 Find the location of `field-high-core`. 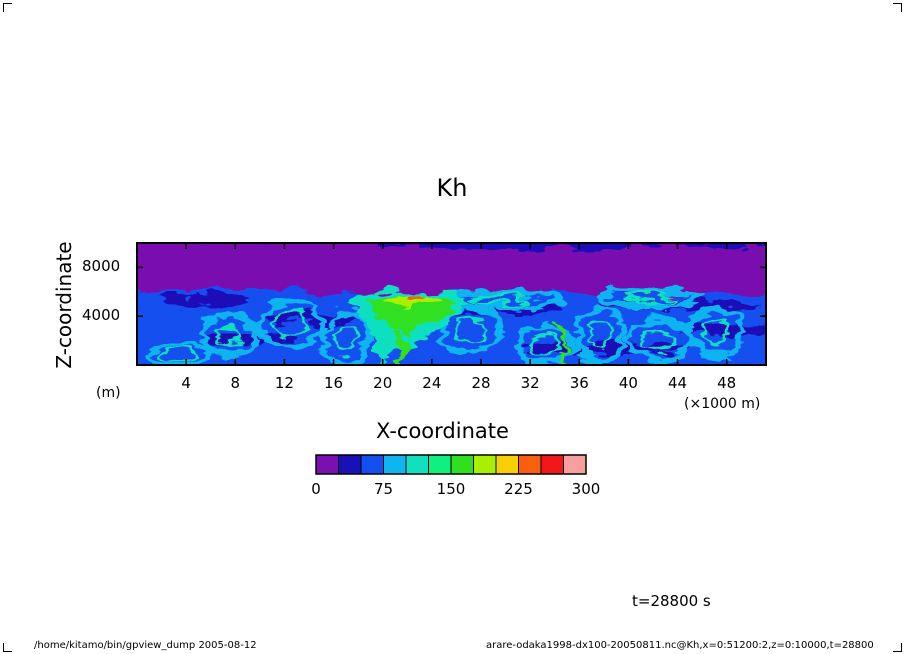

field-high-core is located at coordinates (411, 314).